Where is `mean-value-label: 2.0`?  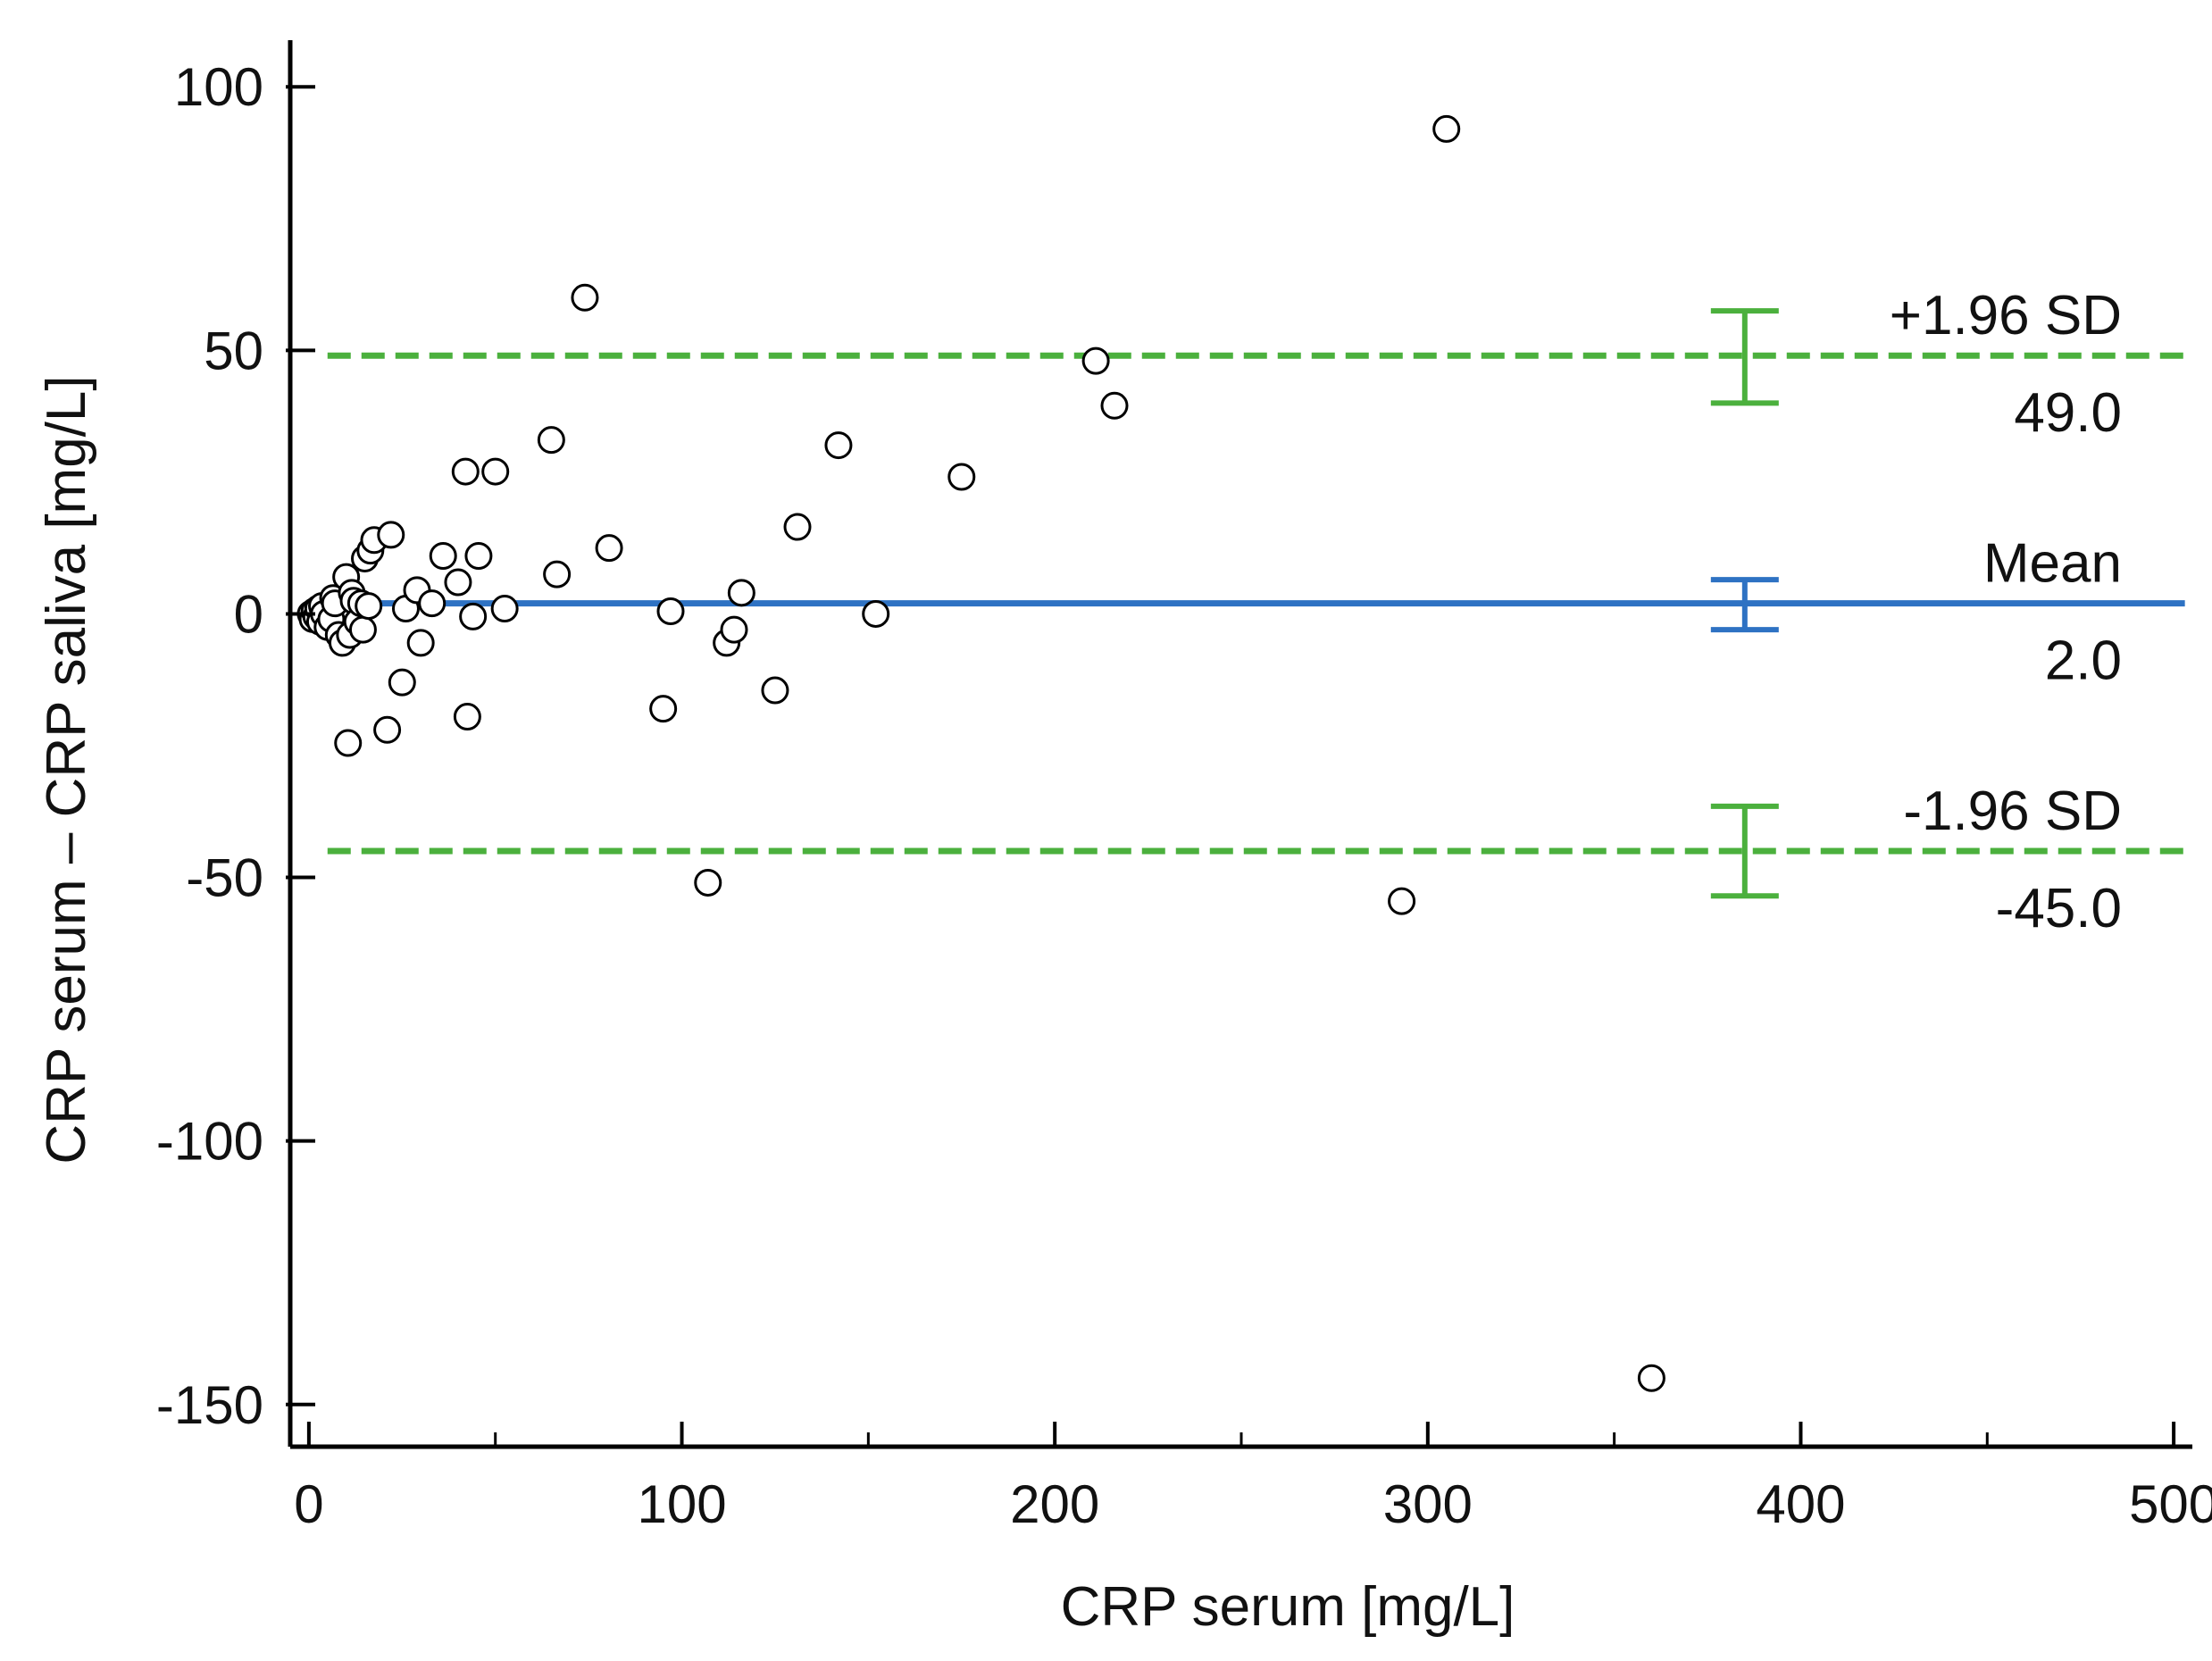
mean-value-label: 2.0 is located at coordinates (2083, 661).